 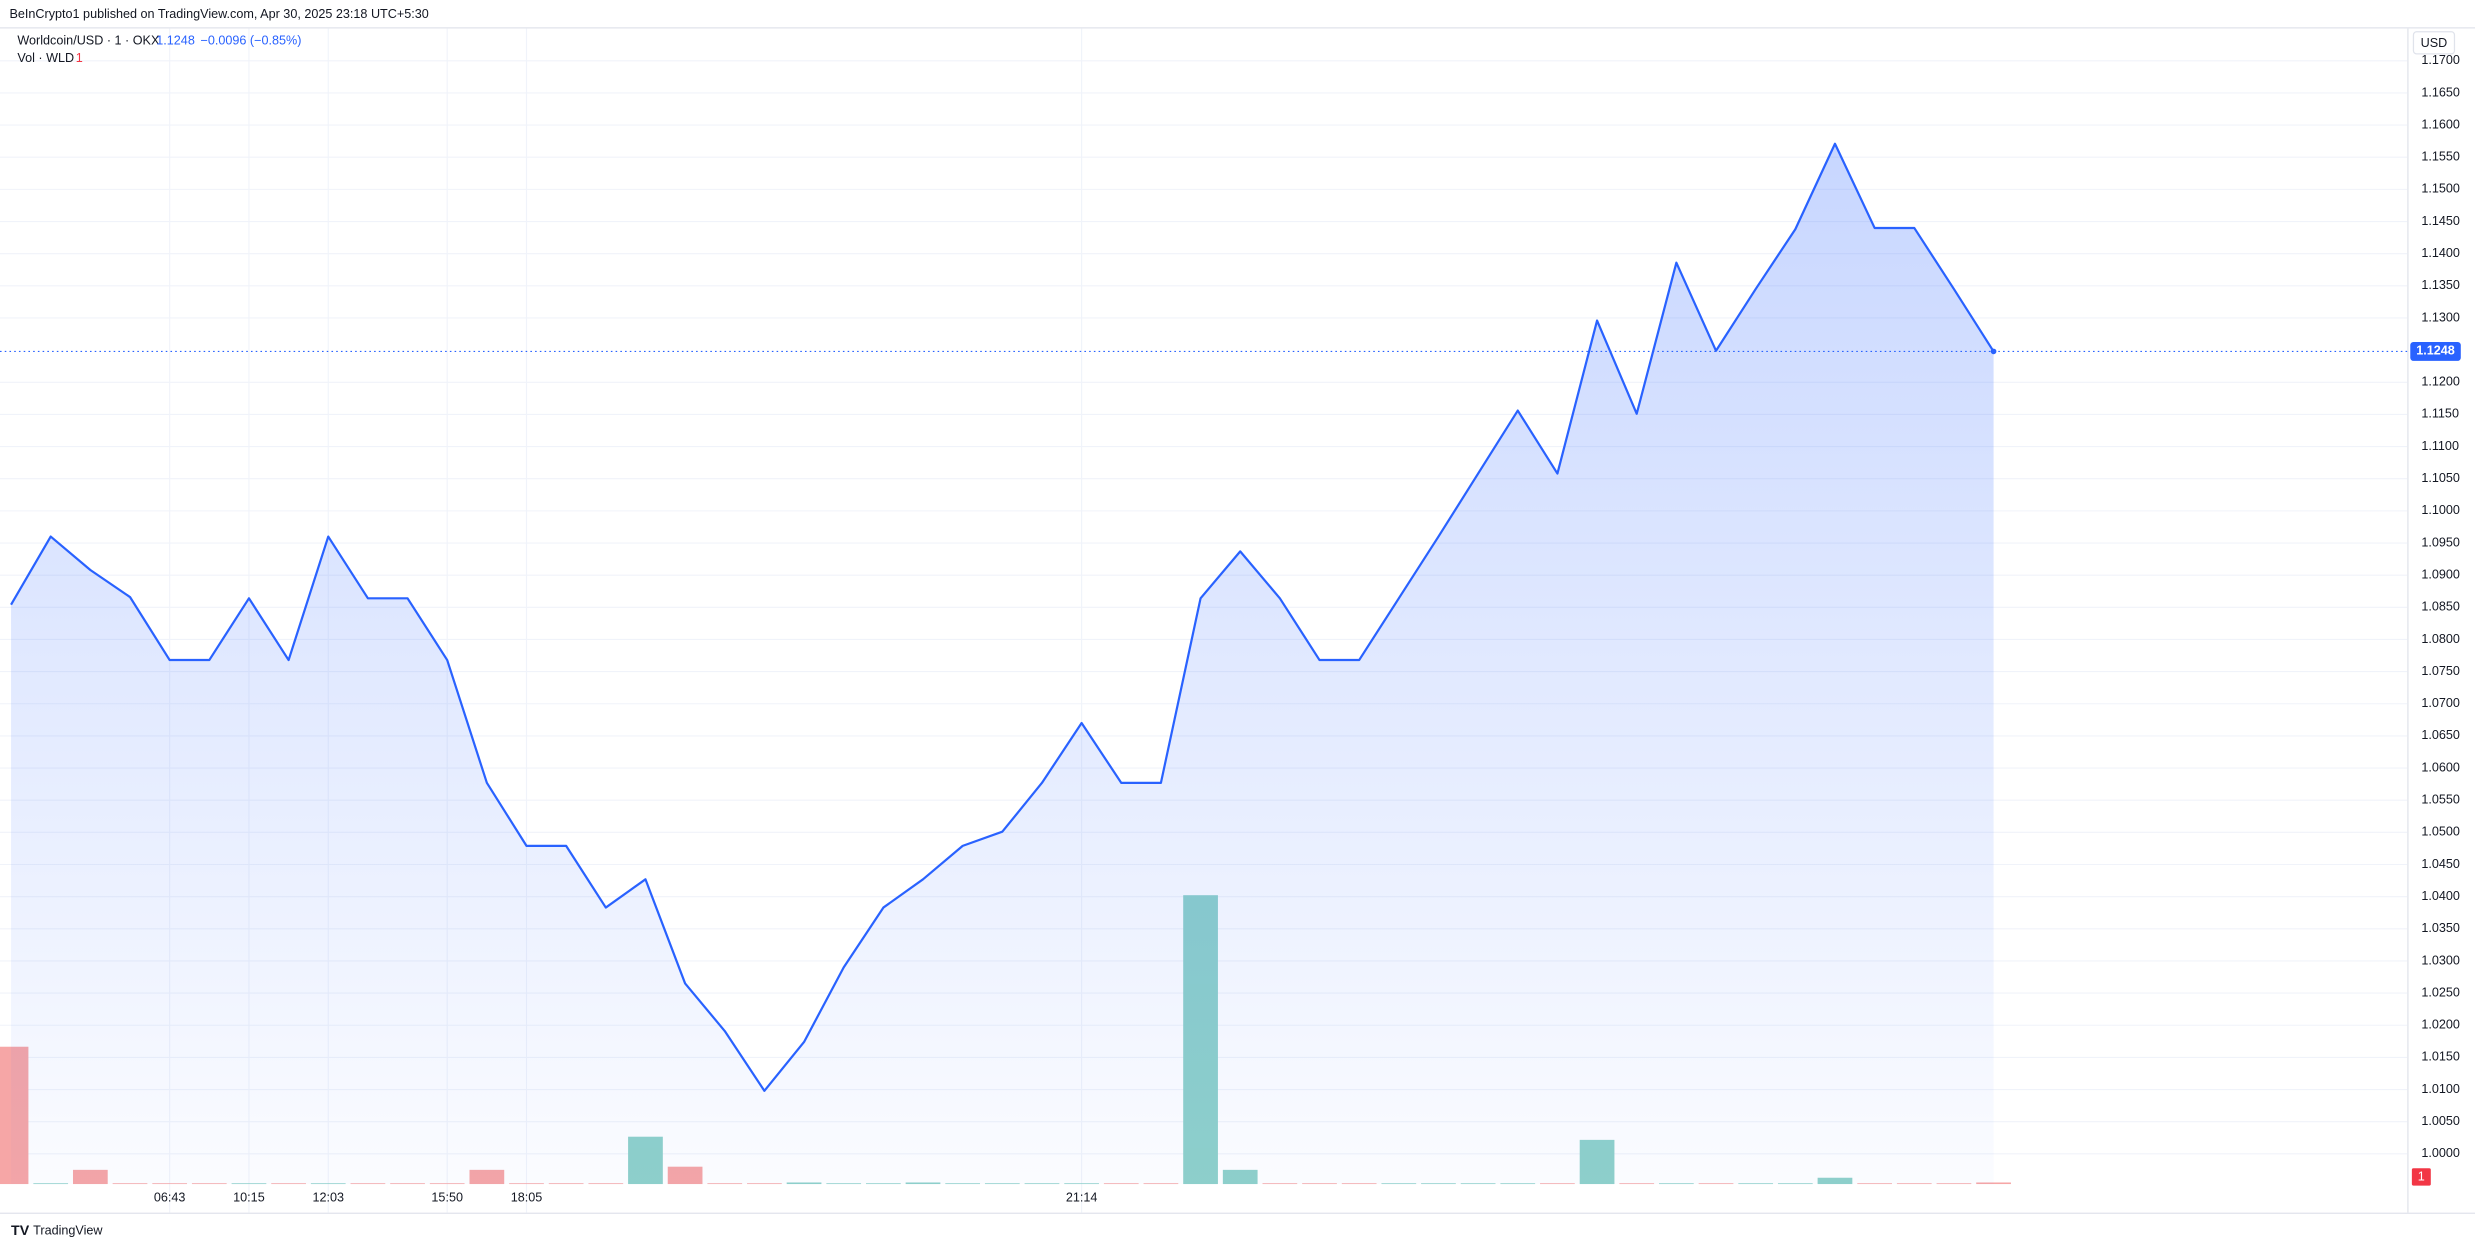 I want to click on y-tick-label: 1.0450, so click(x=2440, y=864).